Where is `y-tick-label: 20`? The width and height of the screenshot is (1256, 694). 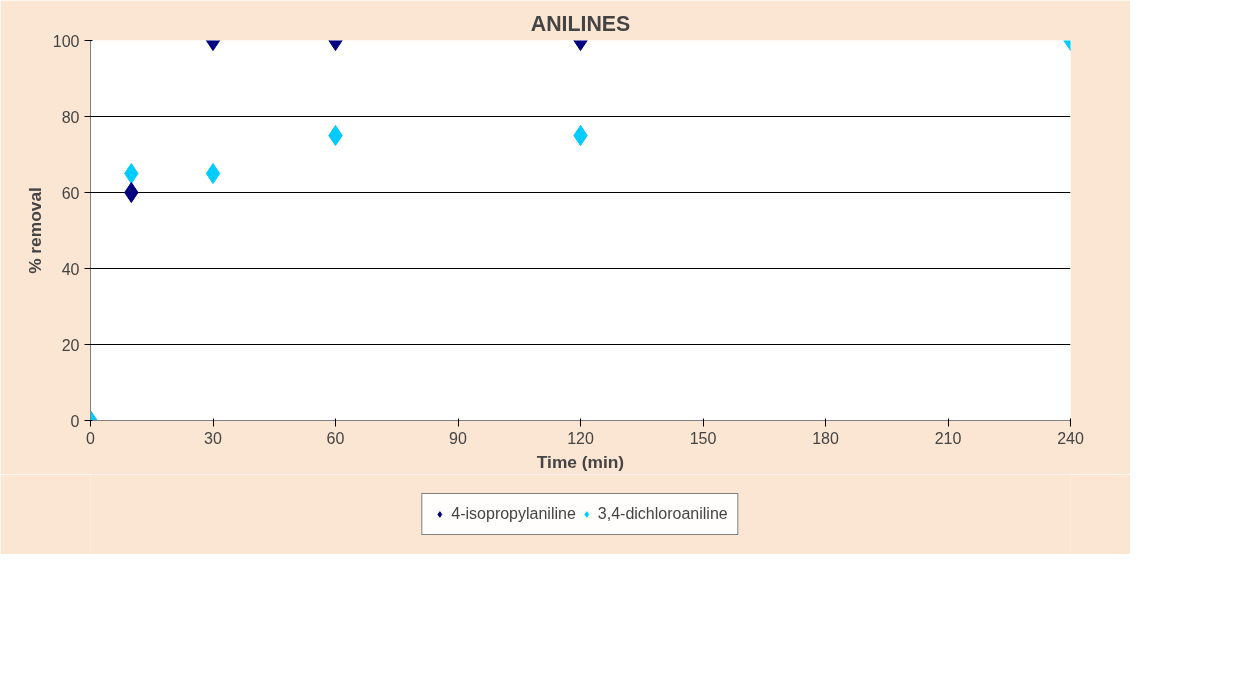 y-tick-label: 20 is located at coordinates (70, 345).